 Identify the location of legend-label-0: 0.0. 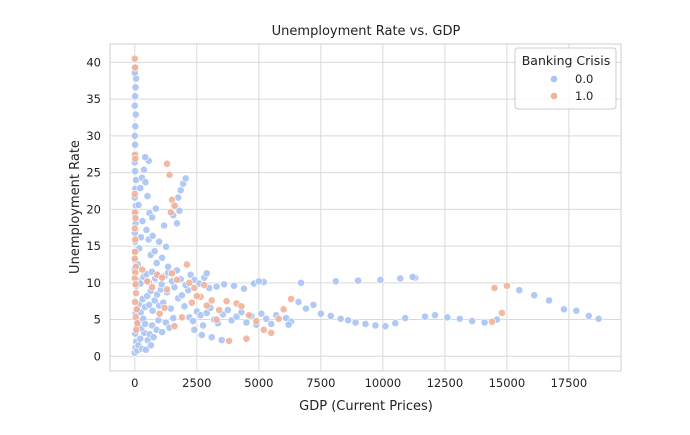
(584, 79).